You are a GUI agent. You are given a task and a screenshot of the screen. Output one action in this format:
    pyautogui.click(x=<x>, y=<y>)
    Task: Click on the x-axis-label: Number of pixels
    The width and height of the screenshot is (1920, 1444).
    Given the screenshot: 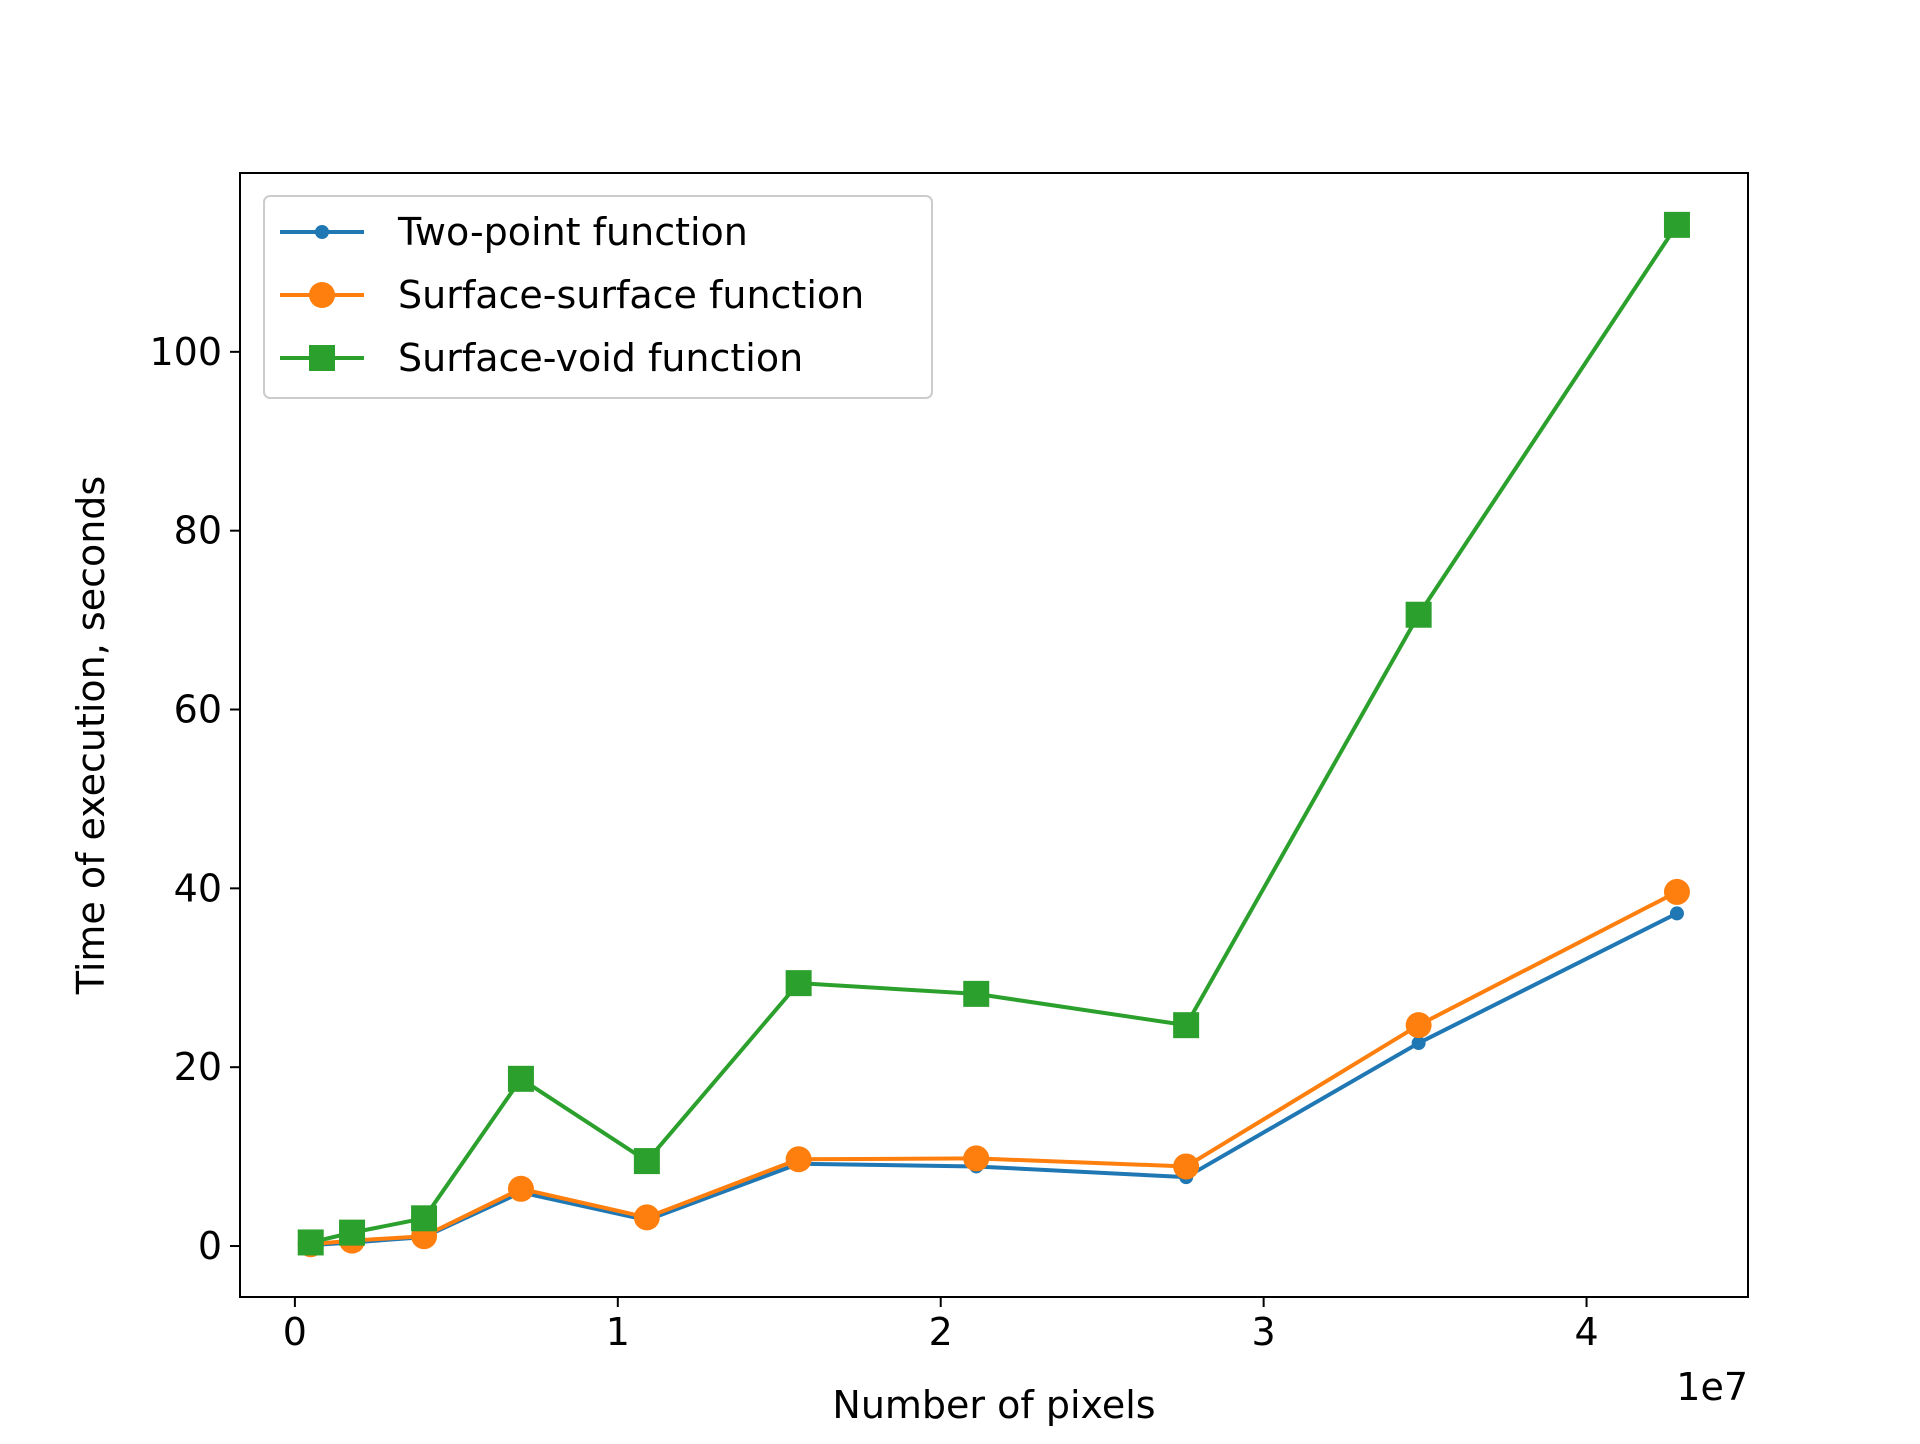 What is the action you would take?
    pyautogui.click(x=993, y=1405)
    